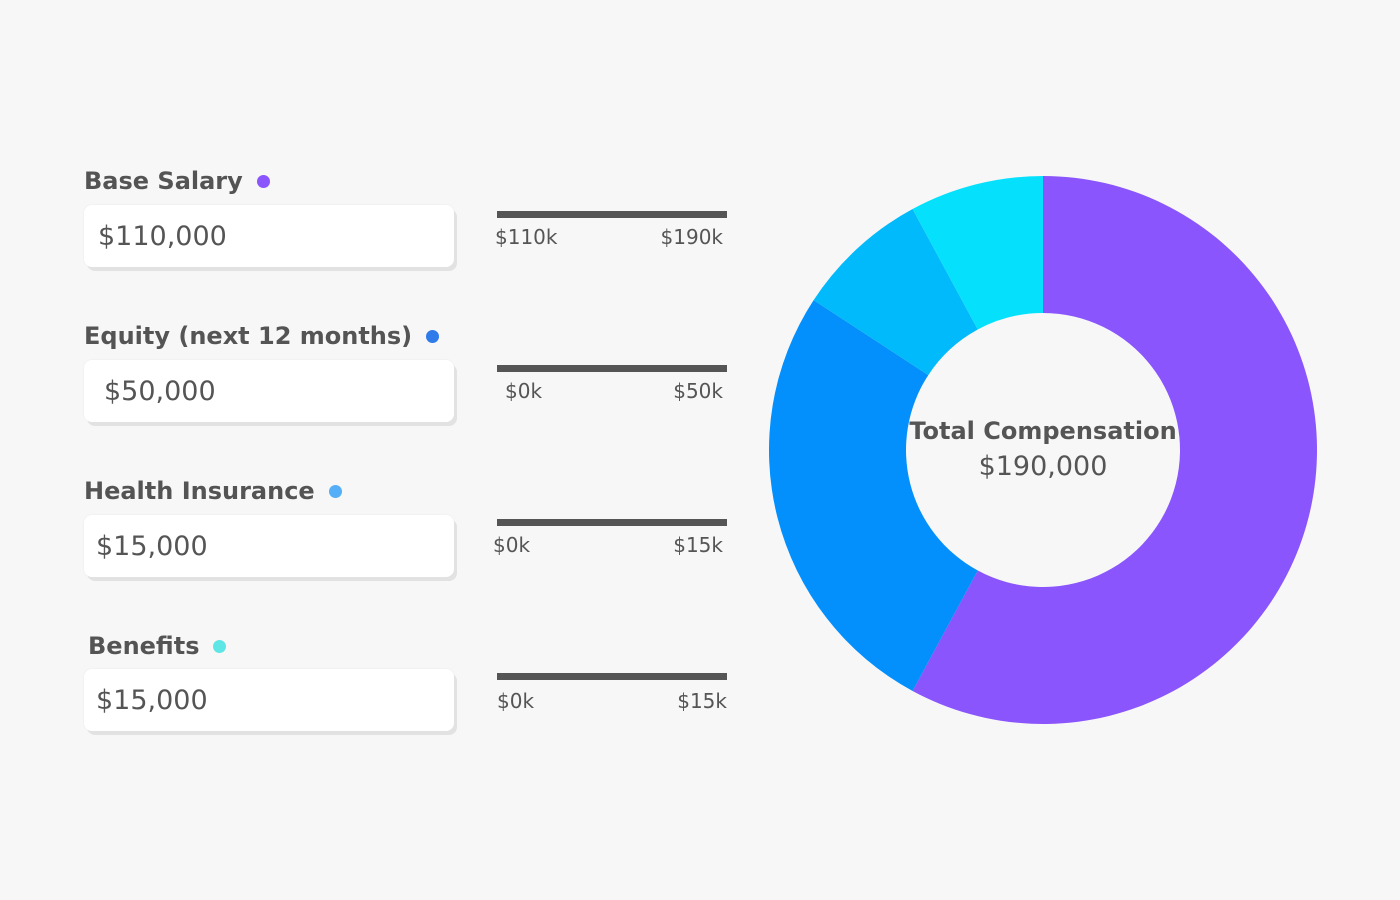 The image size is (1400, 900). What do you see at coordinates (163, 181) in the screenshot?
I see `field-label-text: Base Salary` at bounding box center [163, 181].